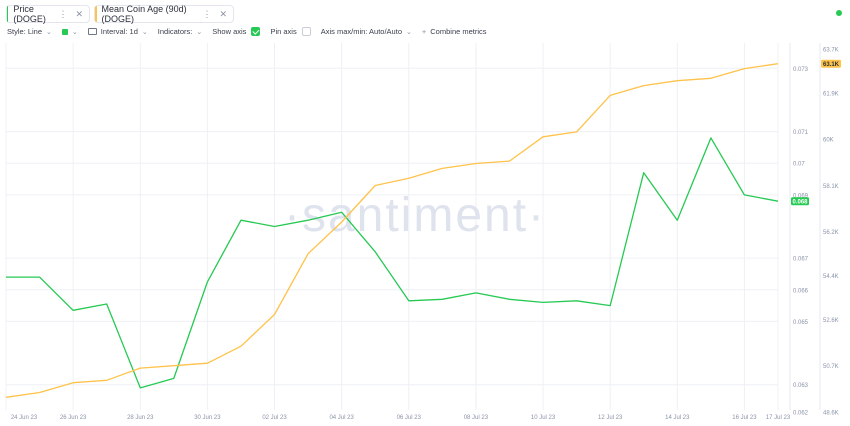 This screenshot has height=426, width=850. I want to click on color-swatch, so click(64, 31).